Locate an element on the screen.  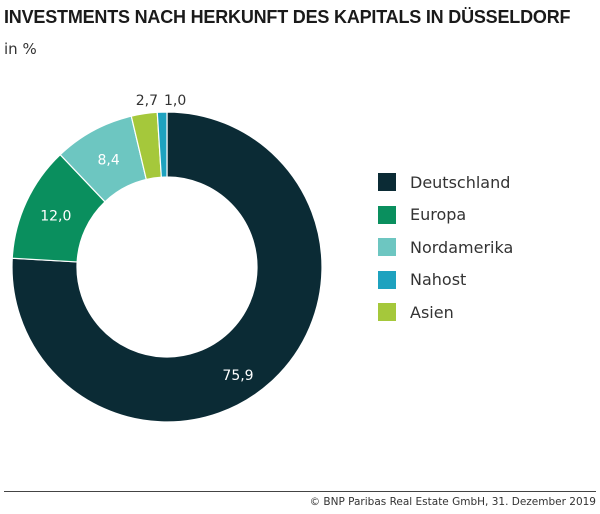
legend: Deutschland Europa Nordamerika Nahost Asien is located at coordinates (445, 247).